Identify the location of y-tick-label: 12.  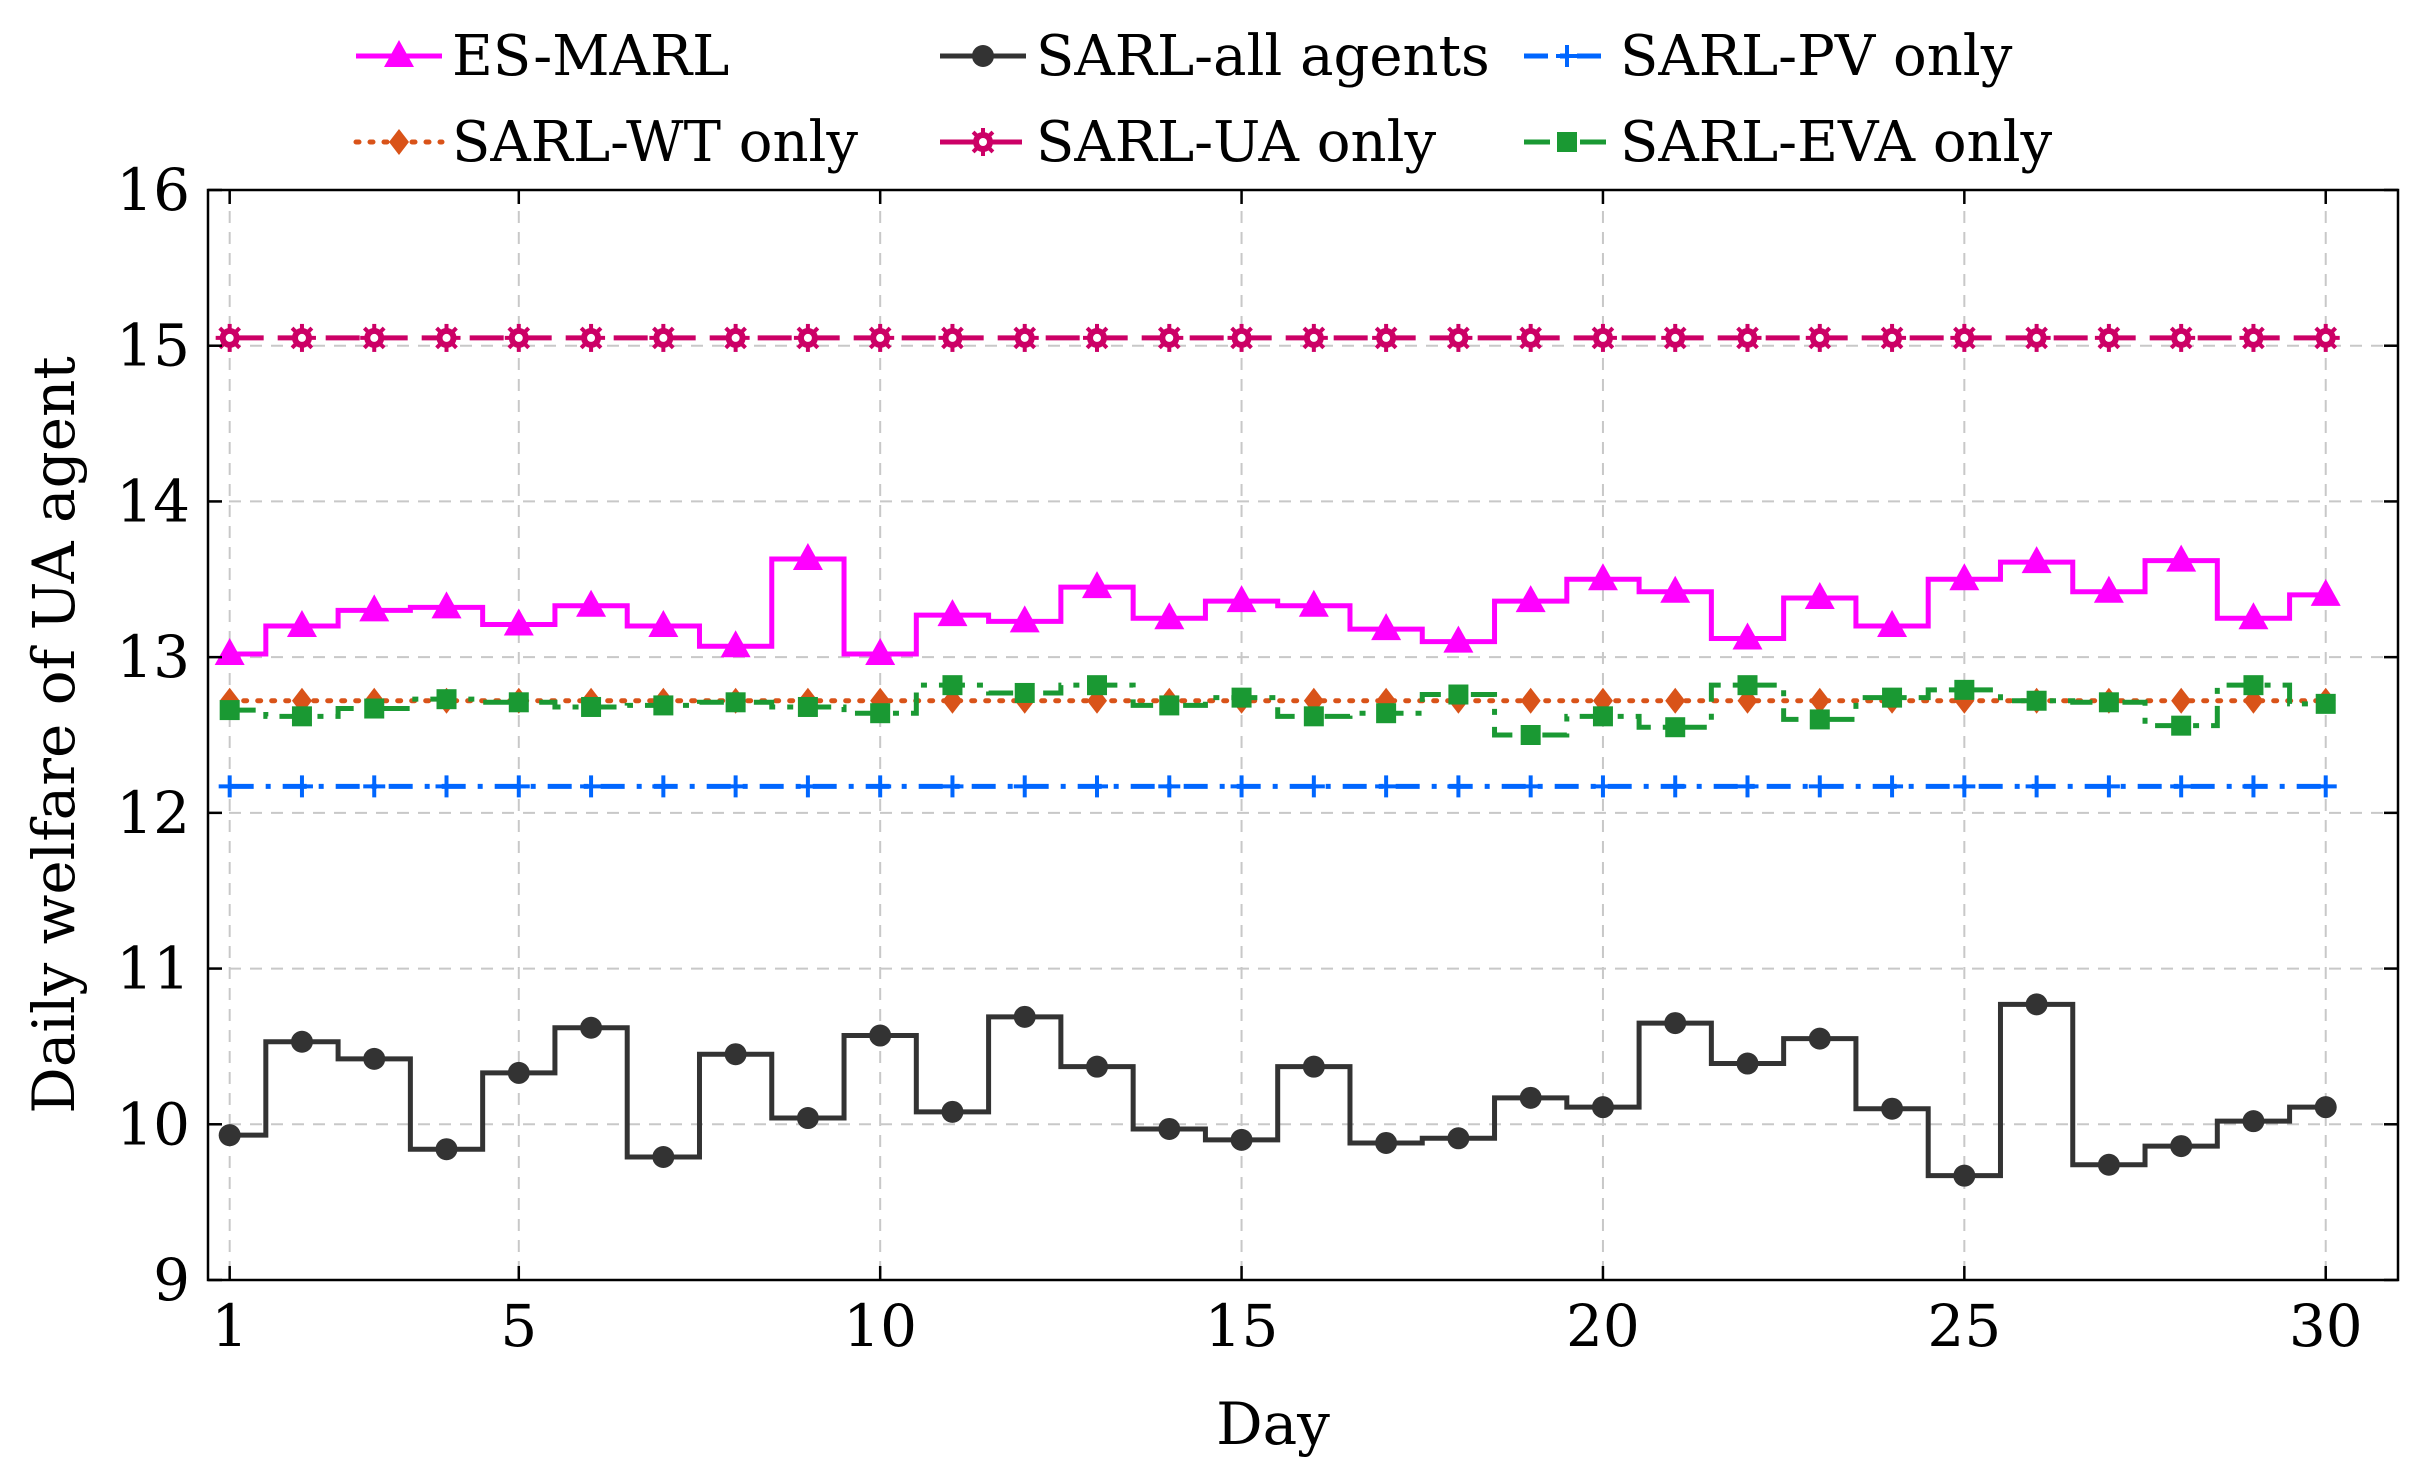
(153, 813).